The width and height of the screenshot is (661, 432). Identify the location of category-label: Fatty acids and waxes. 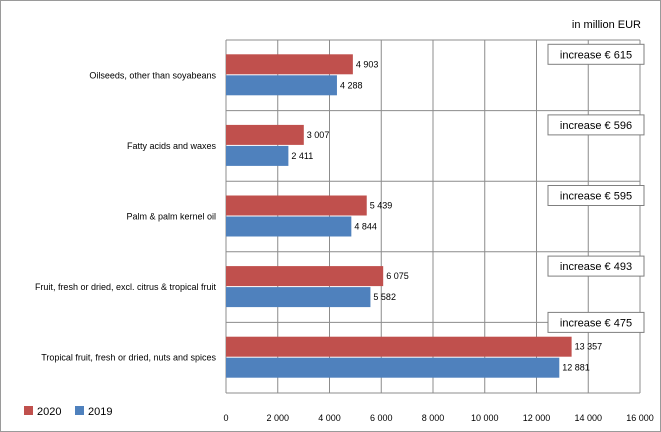
(172, 146).